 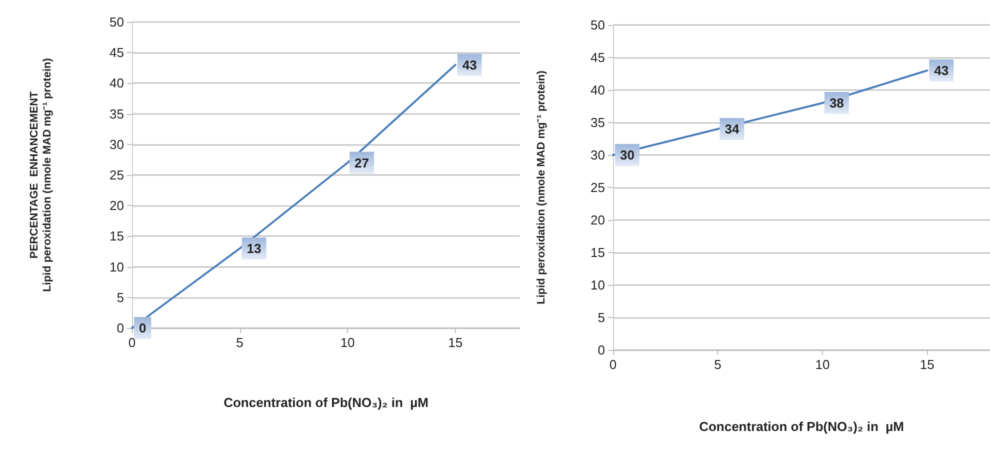 I want to click on data-label: 0, so click(x=142, y=328).